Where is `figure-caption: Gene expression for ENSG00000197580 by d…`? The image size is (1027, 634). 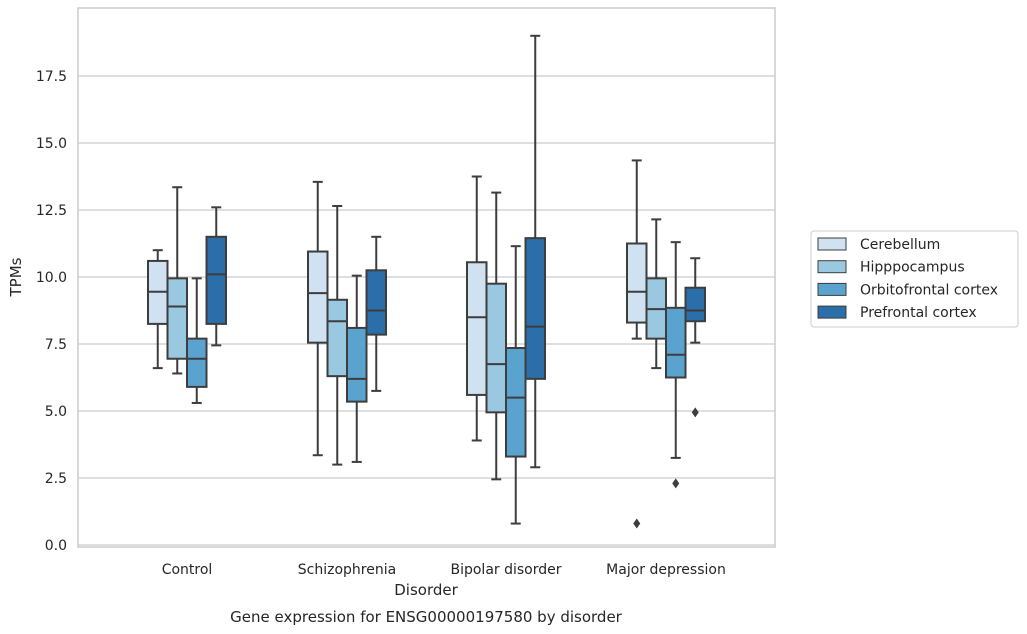 figure-caption: Gene expression for ENSG00000197580 by d… is located at coordinates (426, 617).